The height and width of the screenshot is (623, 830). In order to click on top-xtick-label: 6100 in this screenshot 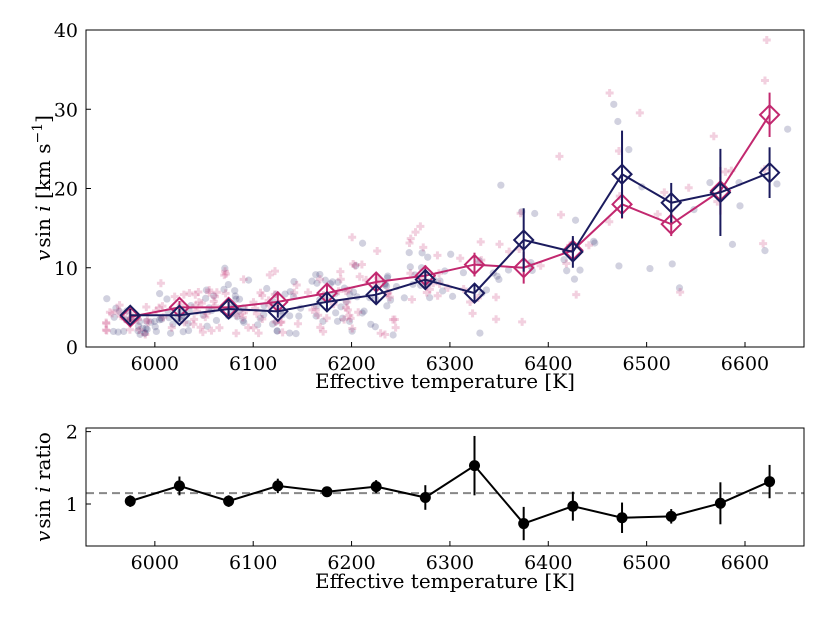, I will do `click(253, 364)`.